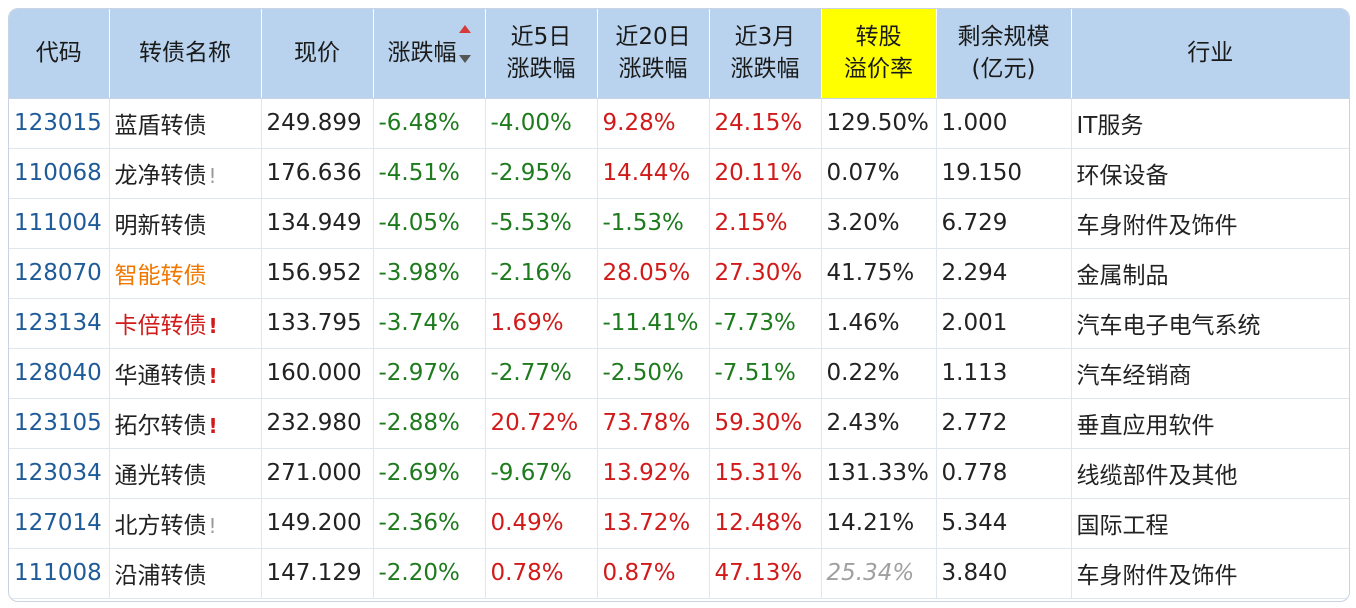 Image resolution: width=1356 pixels, height=608 pixels. What do you see at coordinates (59, 123) in the screenshot?
I see `bond-code-link: 123015` at bounding box center [59, 123].